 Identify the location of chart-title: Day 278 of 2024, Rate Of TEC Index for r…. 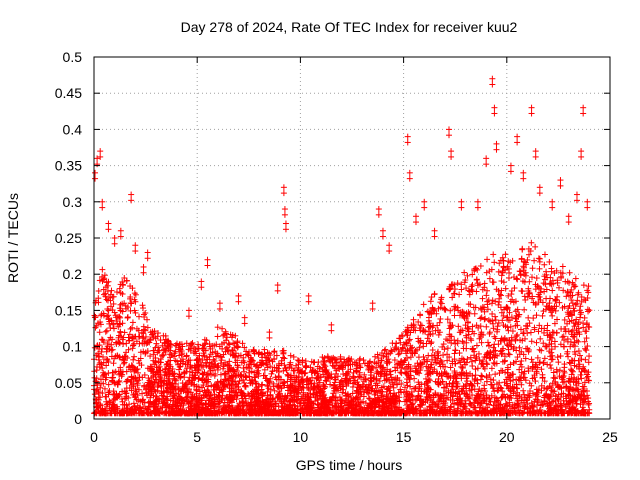
(349, 27).